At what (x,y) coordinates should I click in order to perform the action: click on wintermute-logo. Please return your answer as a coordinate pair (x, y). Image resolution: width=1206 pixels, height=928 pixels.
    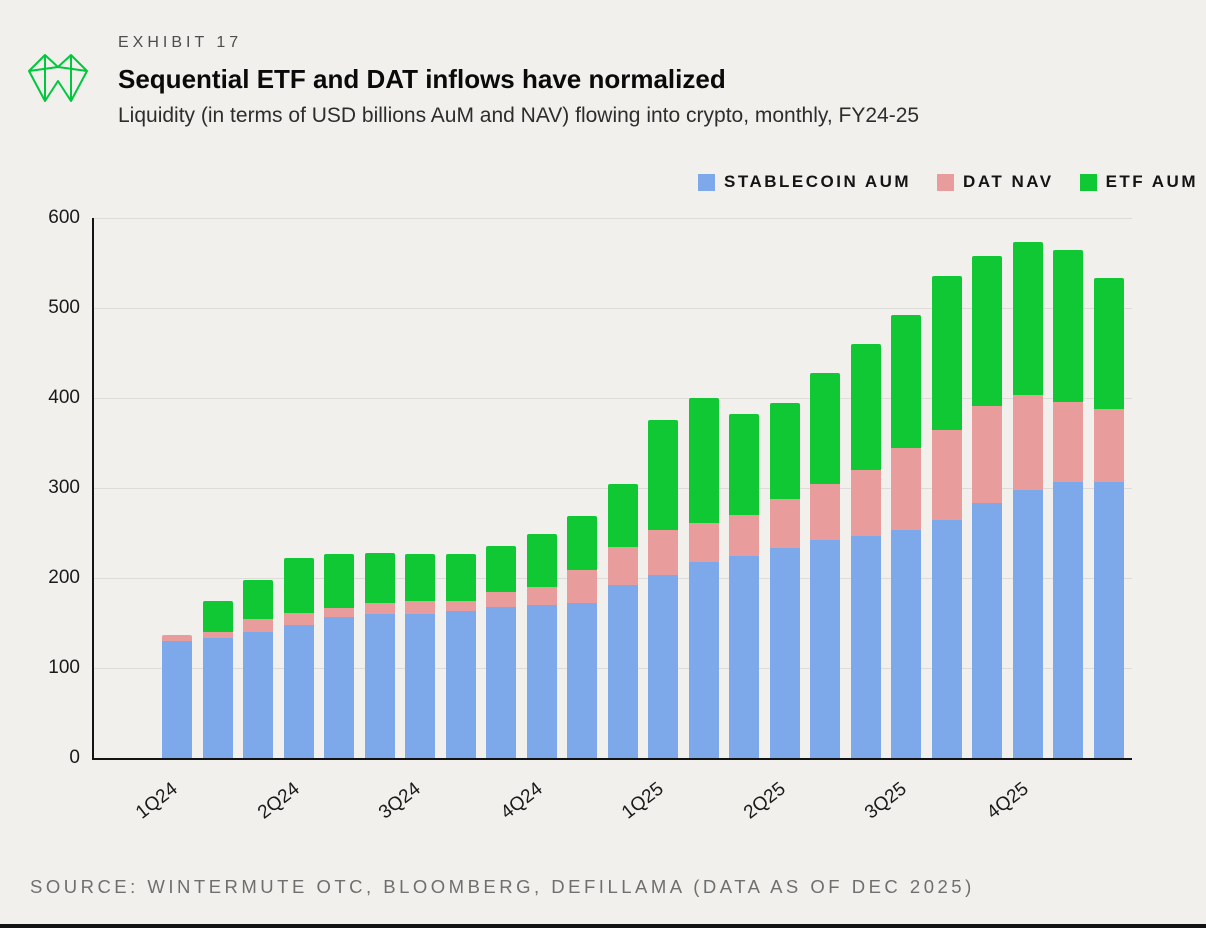
    Looking at the image, I should click on (58, 80).